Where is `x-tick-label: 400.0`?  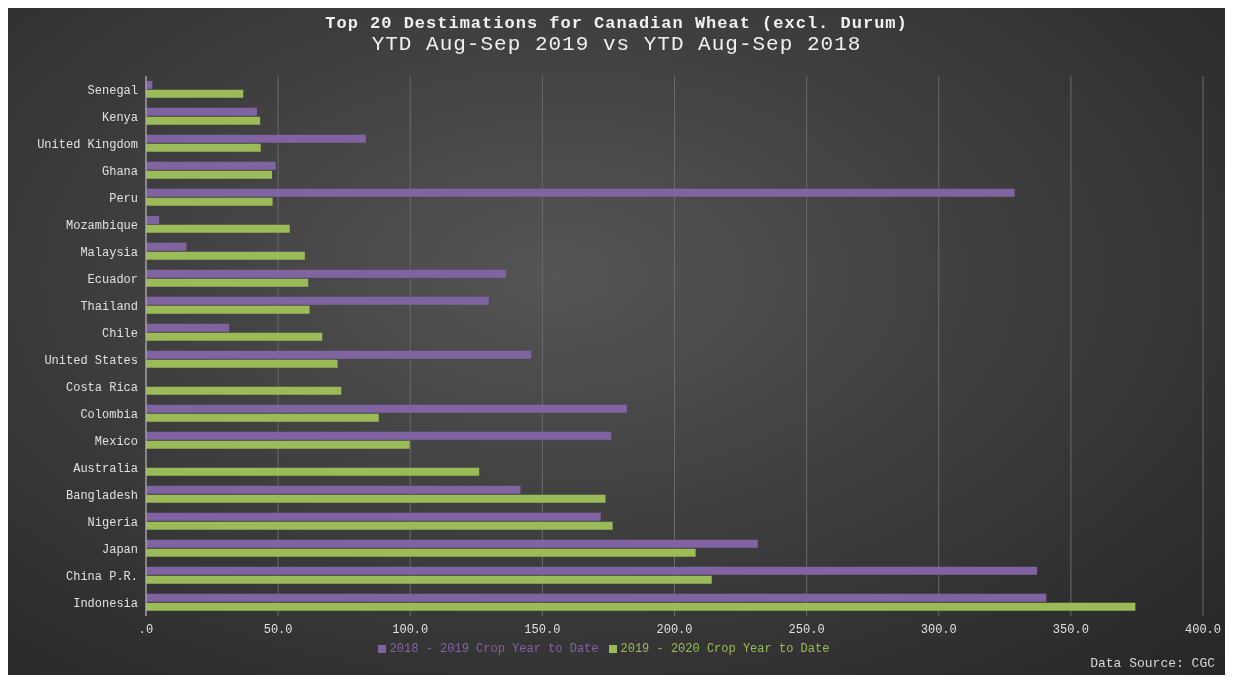 x-tick-label: 400.0 is located at coordinates (1203, 629).